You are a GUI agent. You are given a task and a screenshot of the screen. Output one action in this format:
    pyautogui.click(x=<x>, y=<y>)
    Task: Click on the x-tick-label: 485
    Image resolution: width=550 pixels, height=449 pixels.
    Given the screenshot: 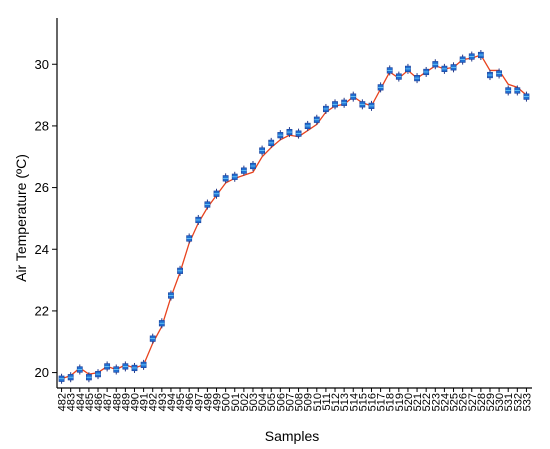 What is the action you would take?
    pyautogui.click(x=90, y=402)
    